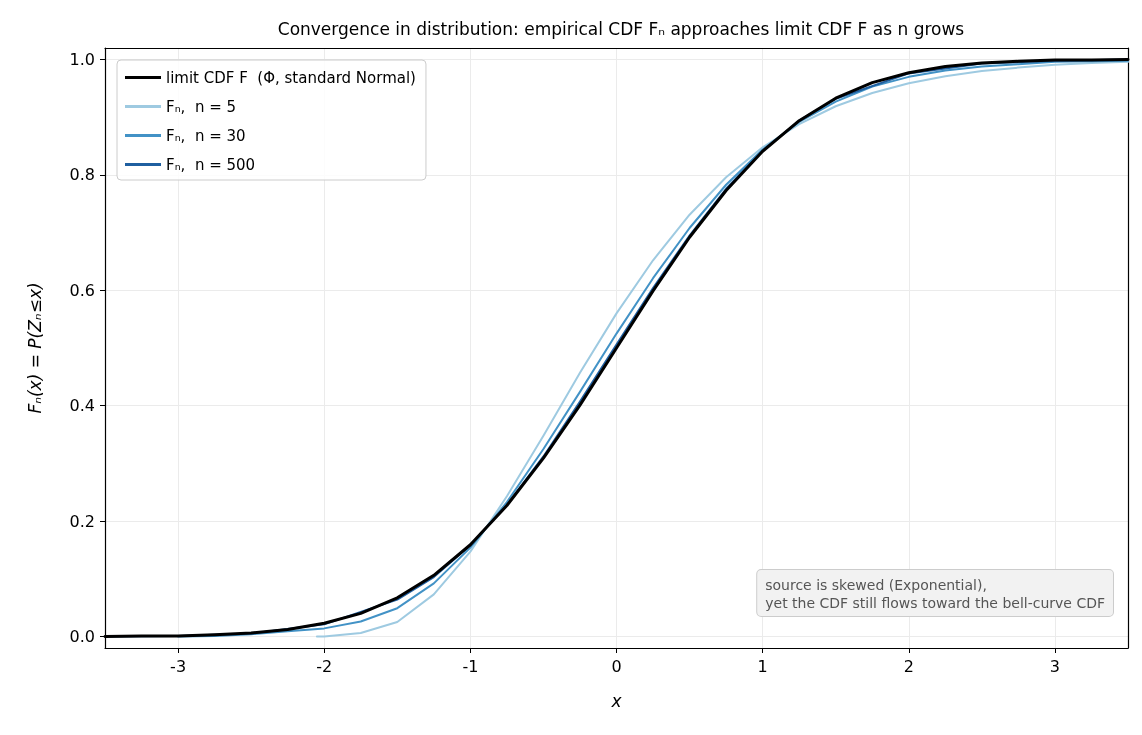 The image size is (1142, 735). I want to click on legend-label: Fₙ, n = 500, so click(211, 164).